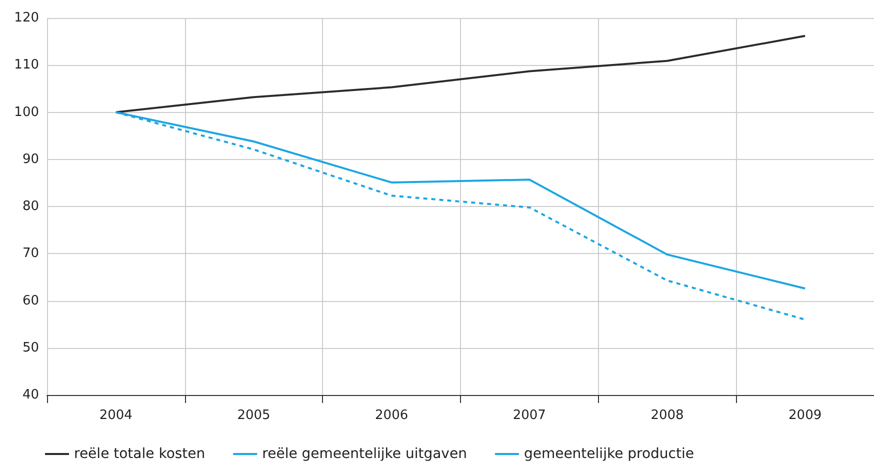 The image size is (874, 466). Describe the element at coordinates (667, 415) in the screenshot. I see `x-tick-label: 2008` at that location.